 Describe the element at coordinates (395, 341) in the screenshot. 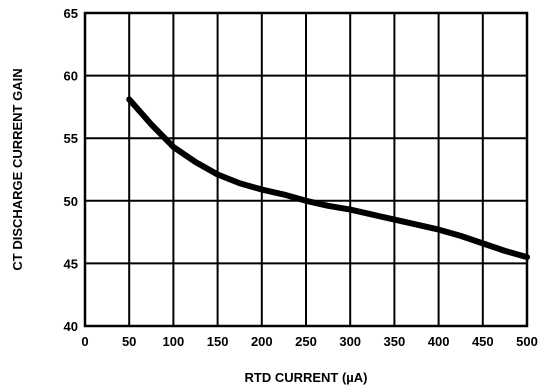

I see `x-tick-label: 350` at that location.